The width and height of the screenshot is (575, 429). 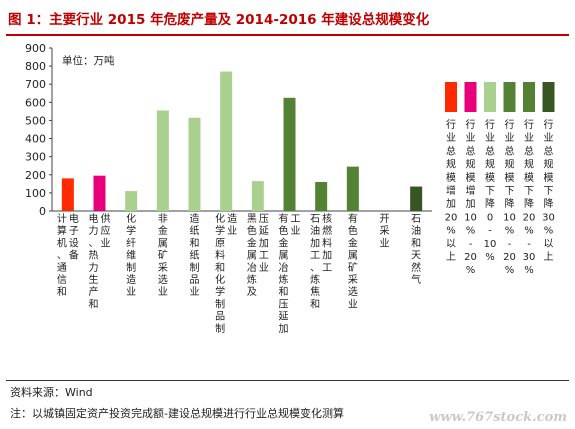 What do you see at coordinates (35, 66) in the screenshot?
I see `y-tick-label: 800` at bounding box center [35, 66].